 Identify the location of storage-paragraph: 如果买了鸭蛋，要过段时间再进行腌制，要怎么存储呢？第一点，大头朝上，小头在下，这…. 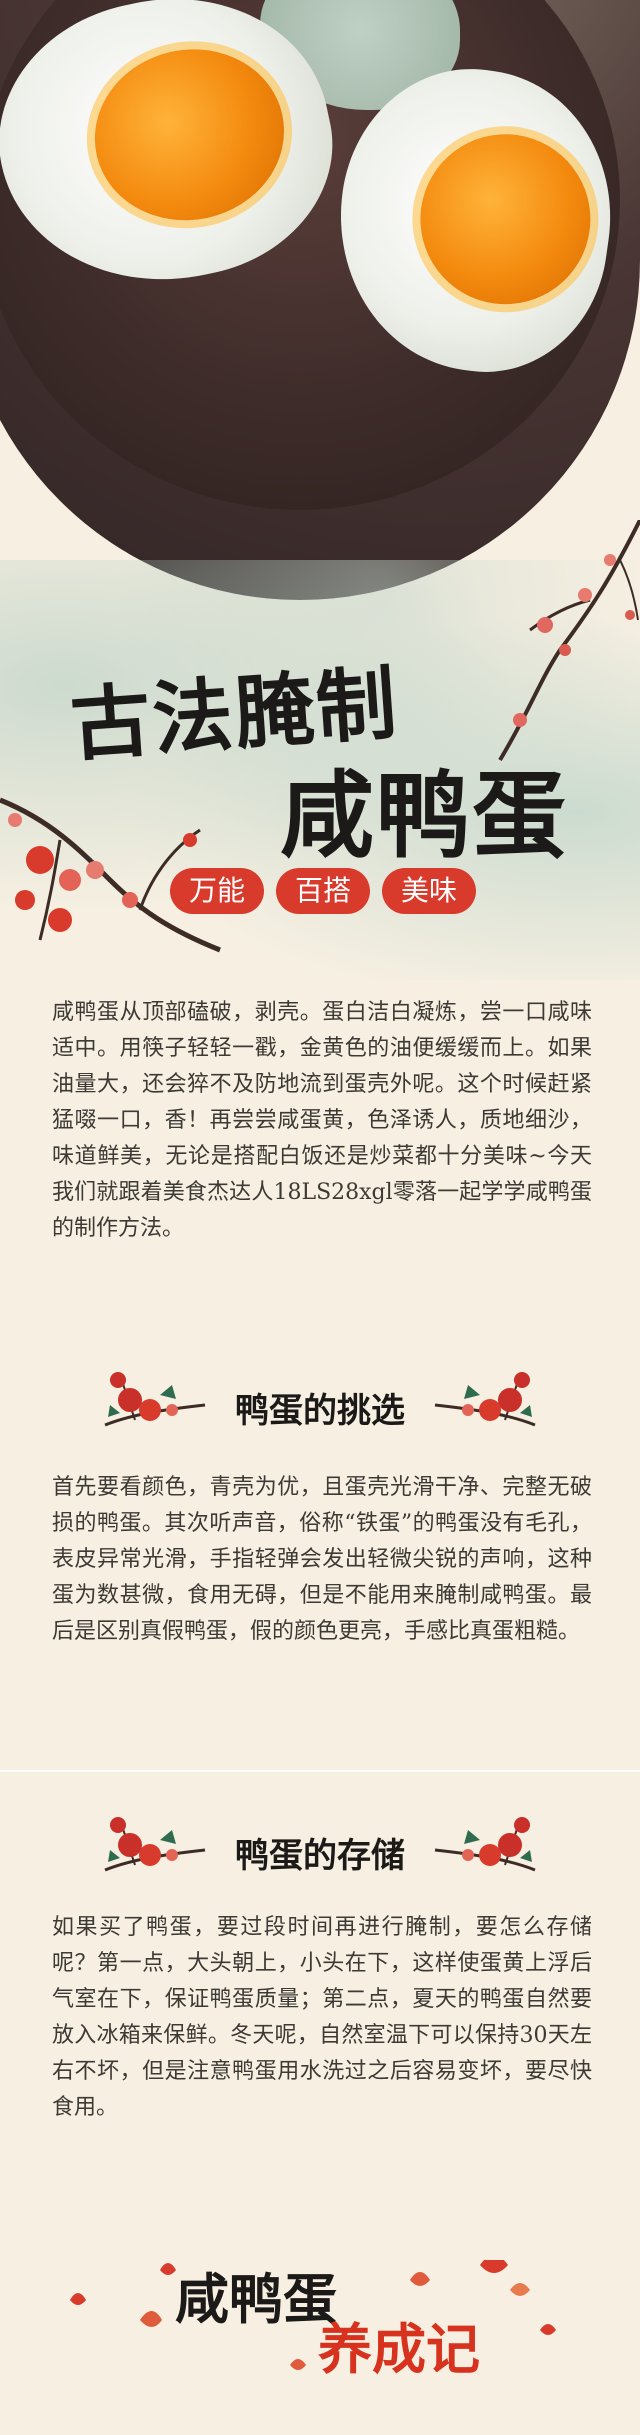
(322, 2017).